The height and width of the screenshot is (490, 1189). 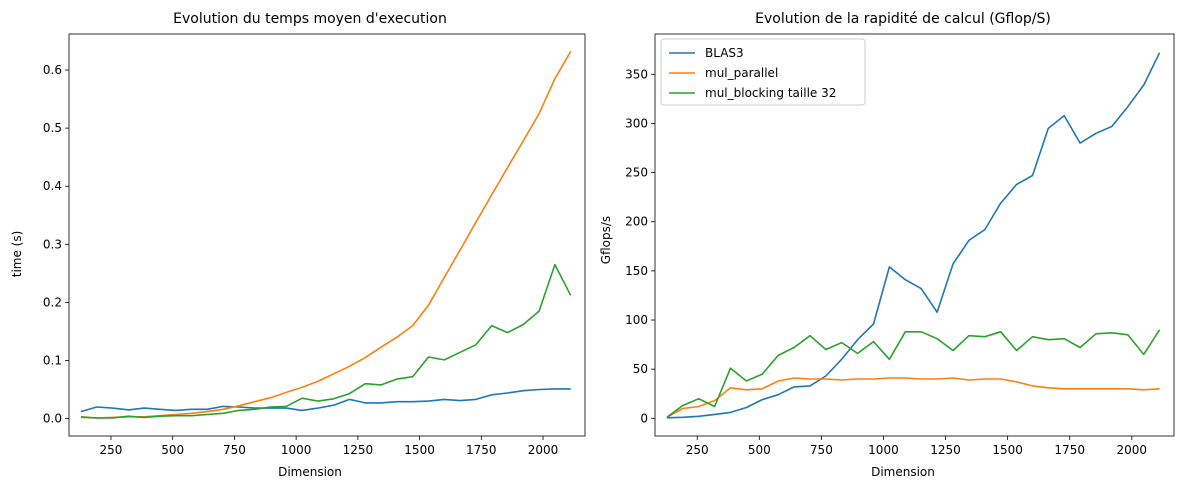 What do you see at coordinates (52, 186) in the screenshot?
I see `y-tick-label: 0.4` at bounding box center [52, 186].